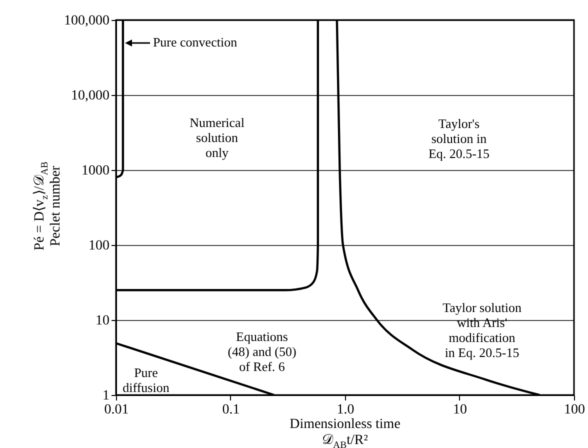 The width and height of the screenshot is (588, 448). Describe the element at coordinates (345, 432) in the screenshot. I see `x-axis-title: Dimensionless time 𝒟$_{AB}$t/R²` at that location.